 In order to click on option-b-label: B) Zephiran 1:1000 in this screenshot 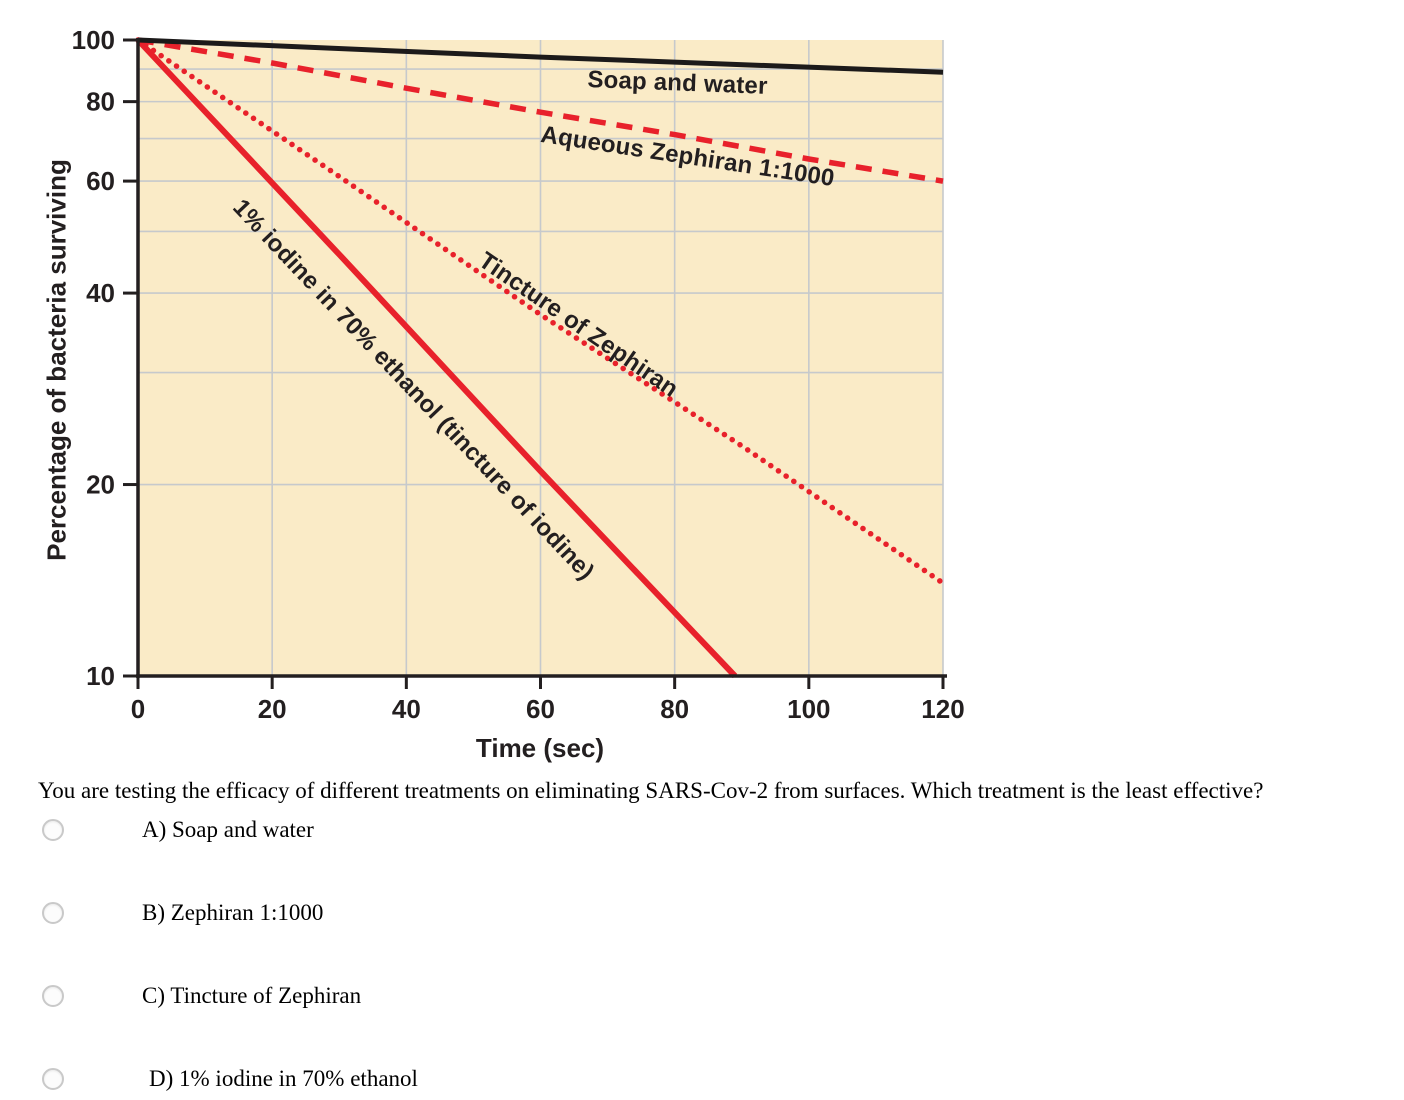, I will do `click(233, 912)`.